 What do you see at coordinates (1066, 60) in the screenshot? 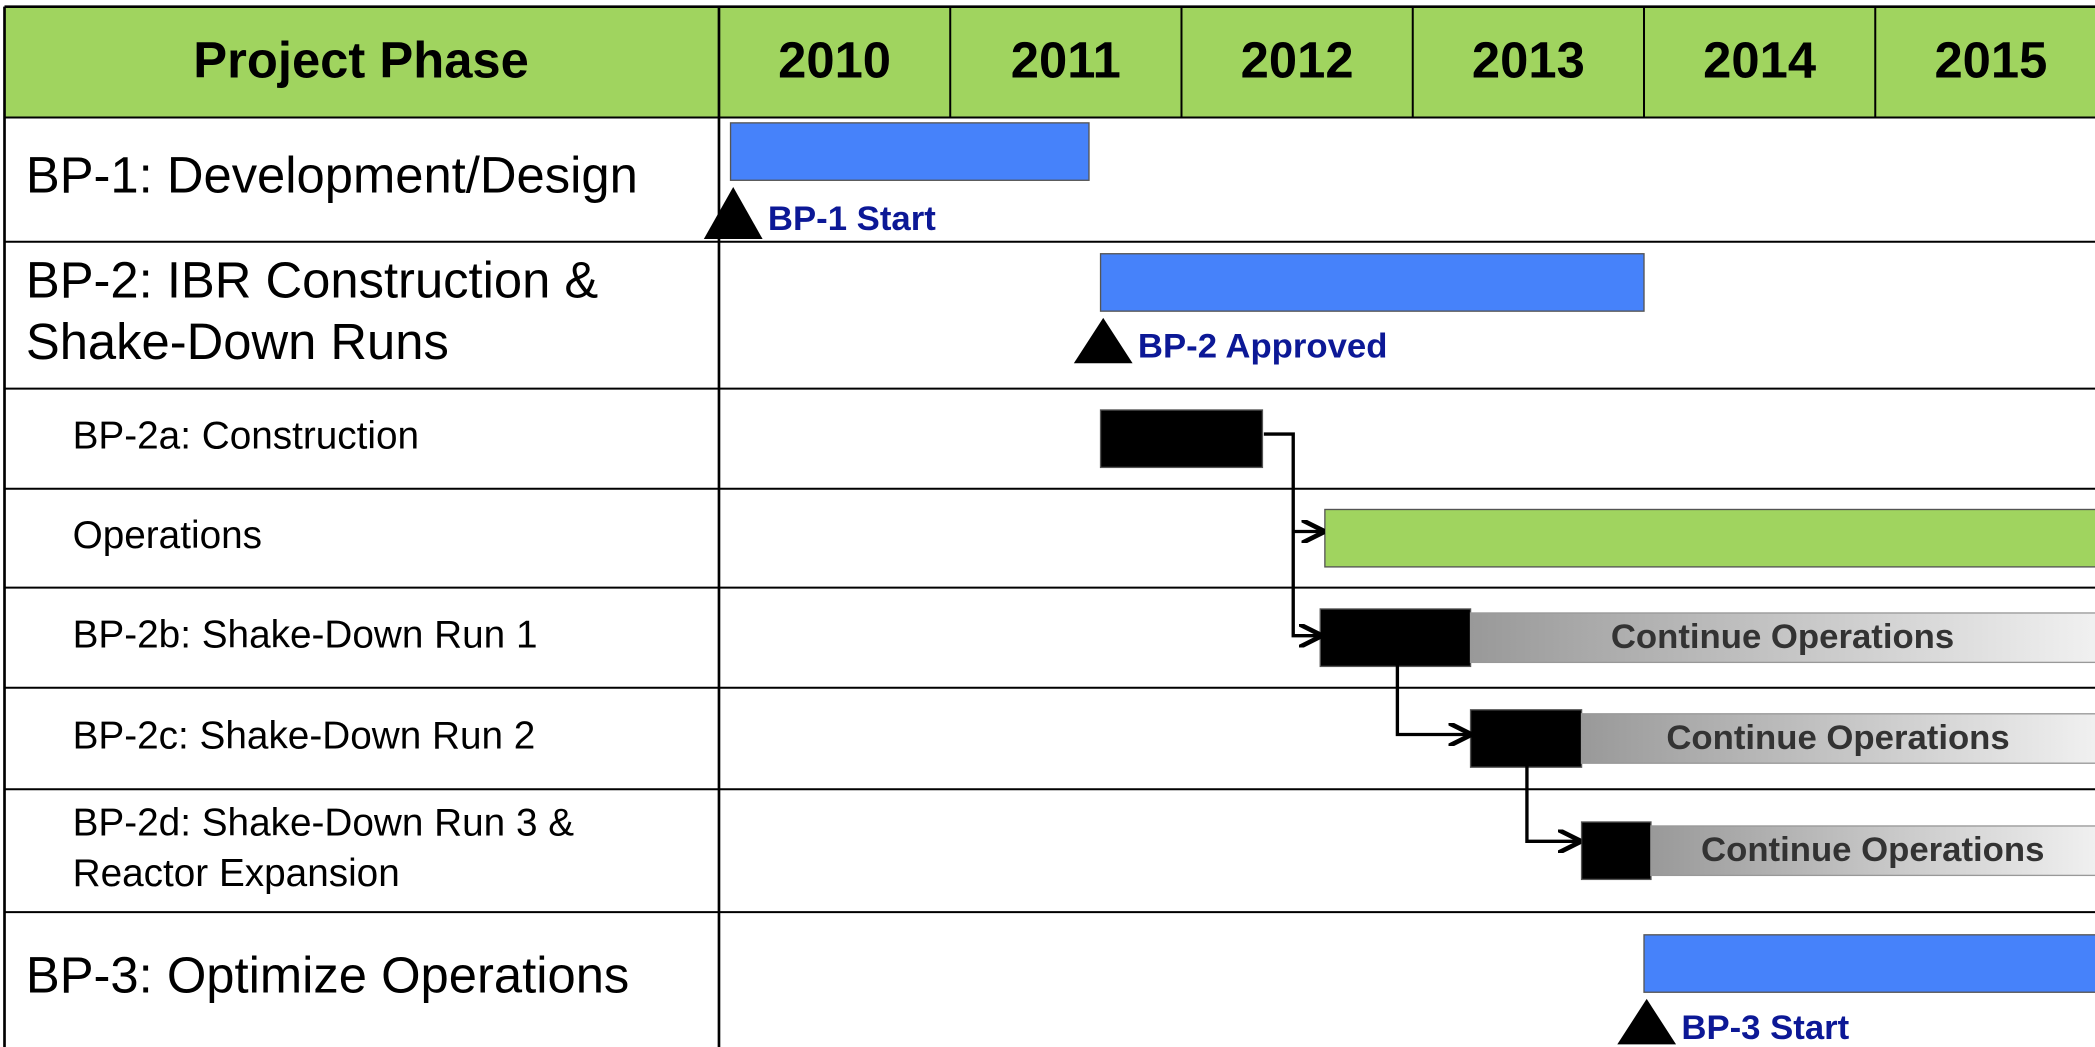
I see `year-label: 2011` at bounding box center [1066, 60].